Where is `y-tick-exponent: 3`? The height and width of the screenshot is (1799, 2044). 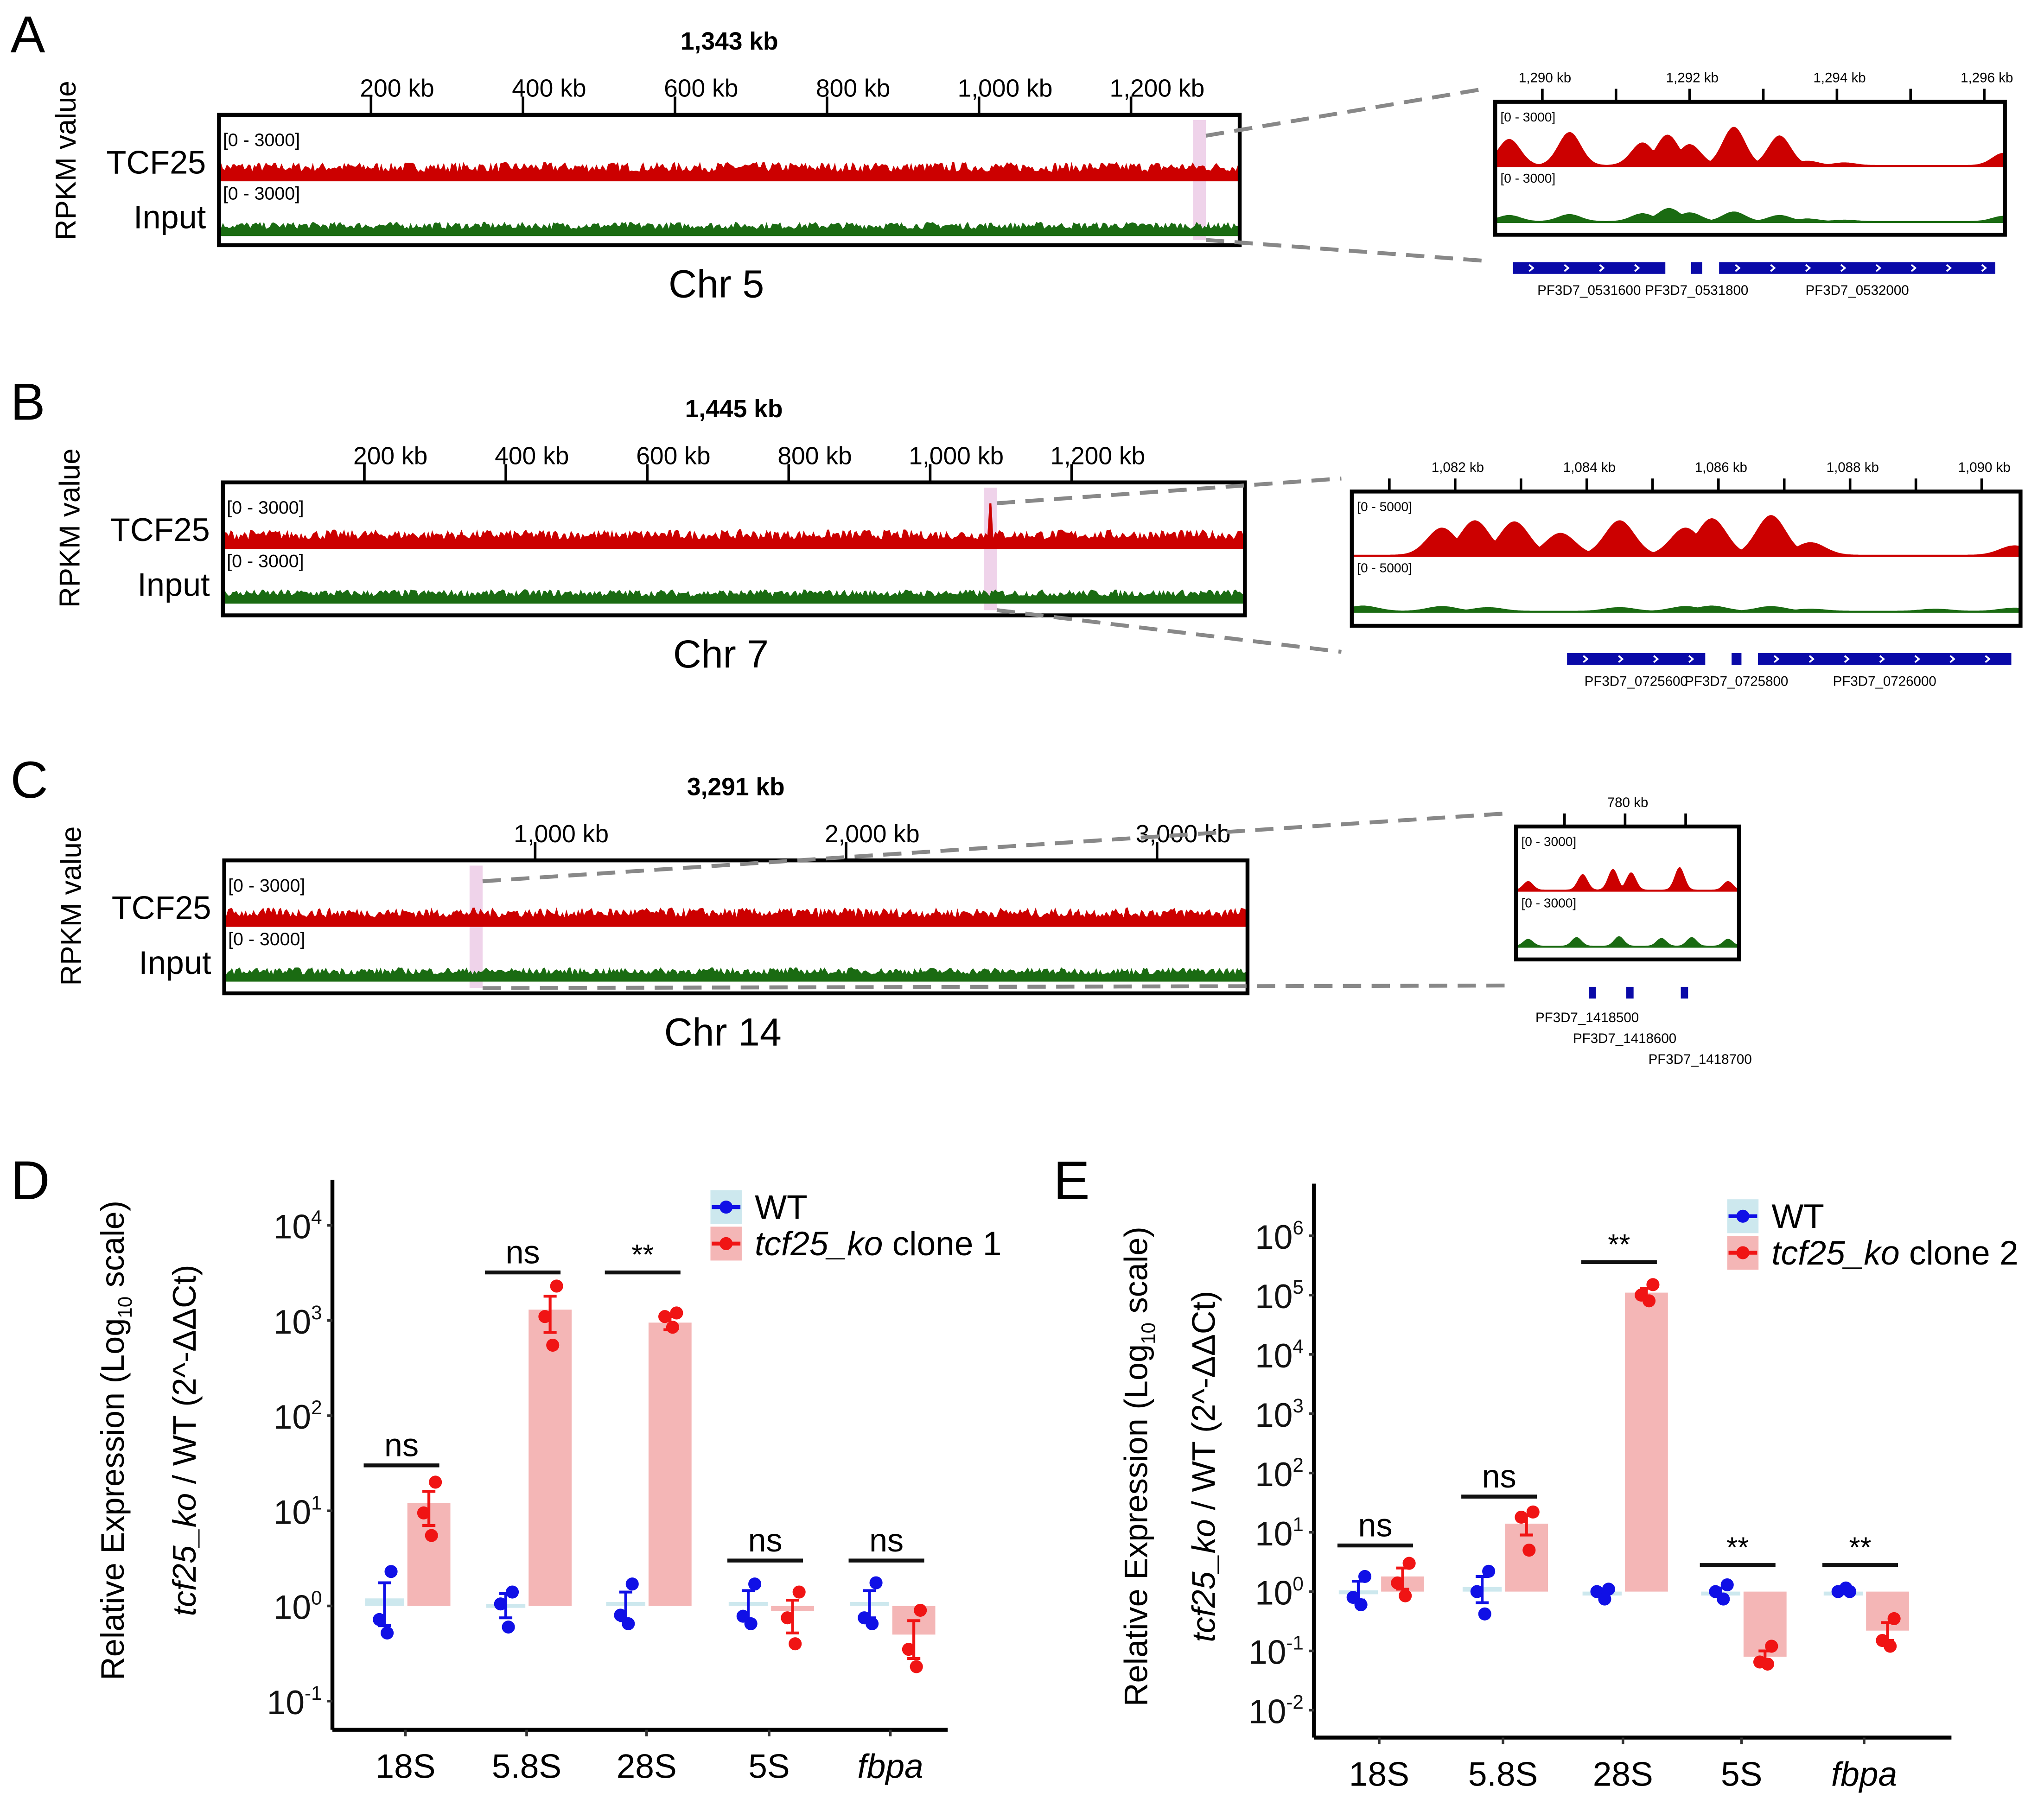
y-tick-exponent: 3 is located at coordinates (1298, 1406).